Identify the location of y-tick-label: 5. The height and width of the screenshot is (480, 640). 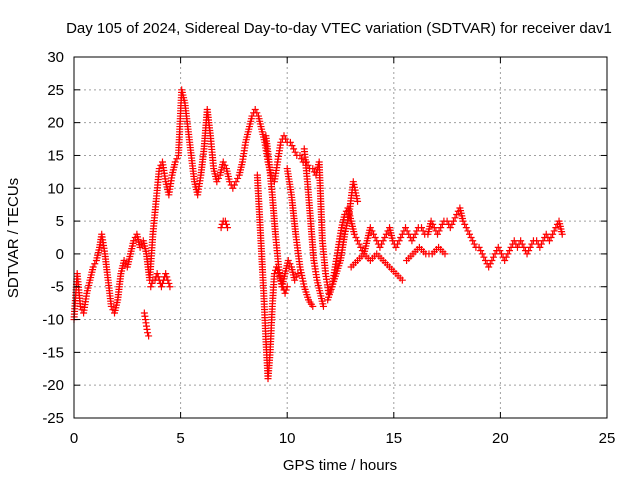
(60, 221).